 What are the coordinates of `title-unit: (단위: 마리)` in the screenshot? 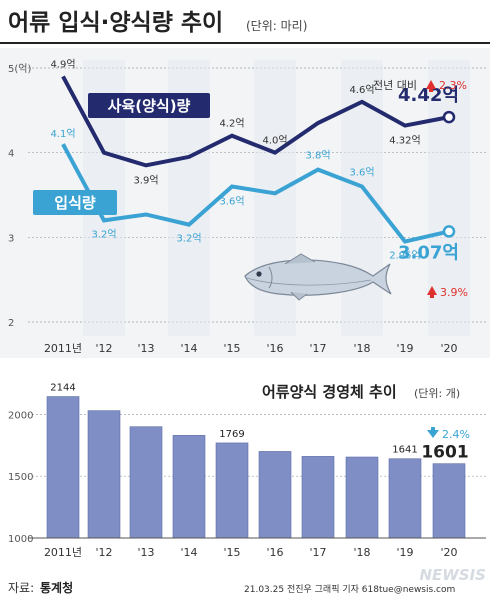 It's located at (276, 26).